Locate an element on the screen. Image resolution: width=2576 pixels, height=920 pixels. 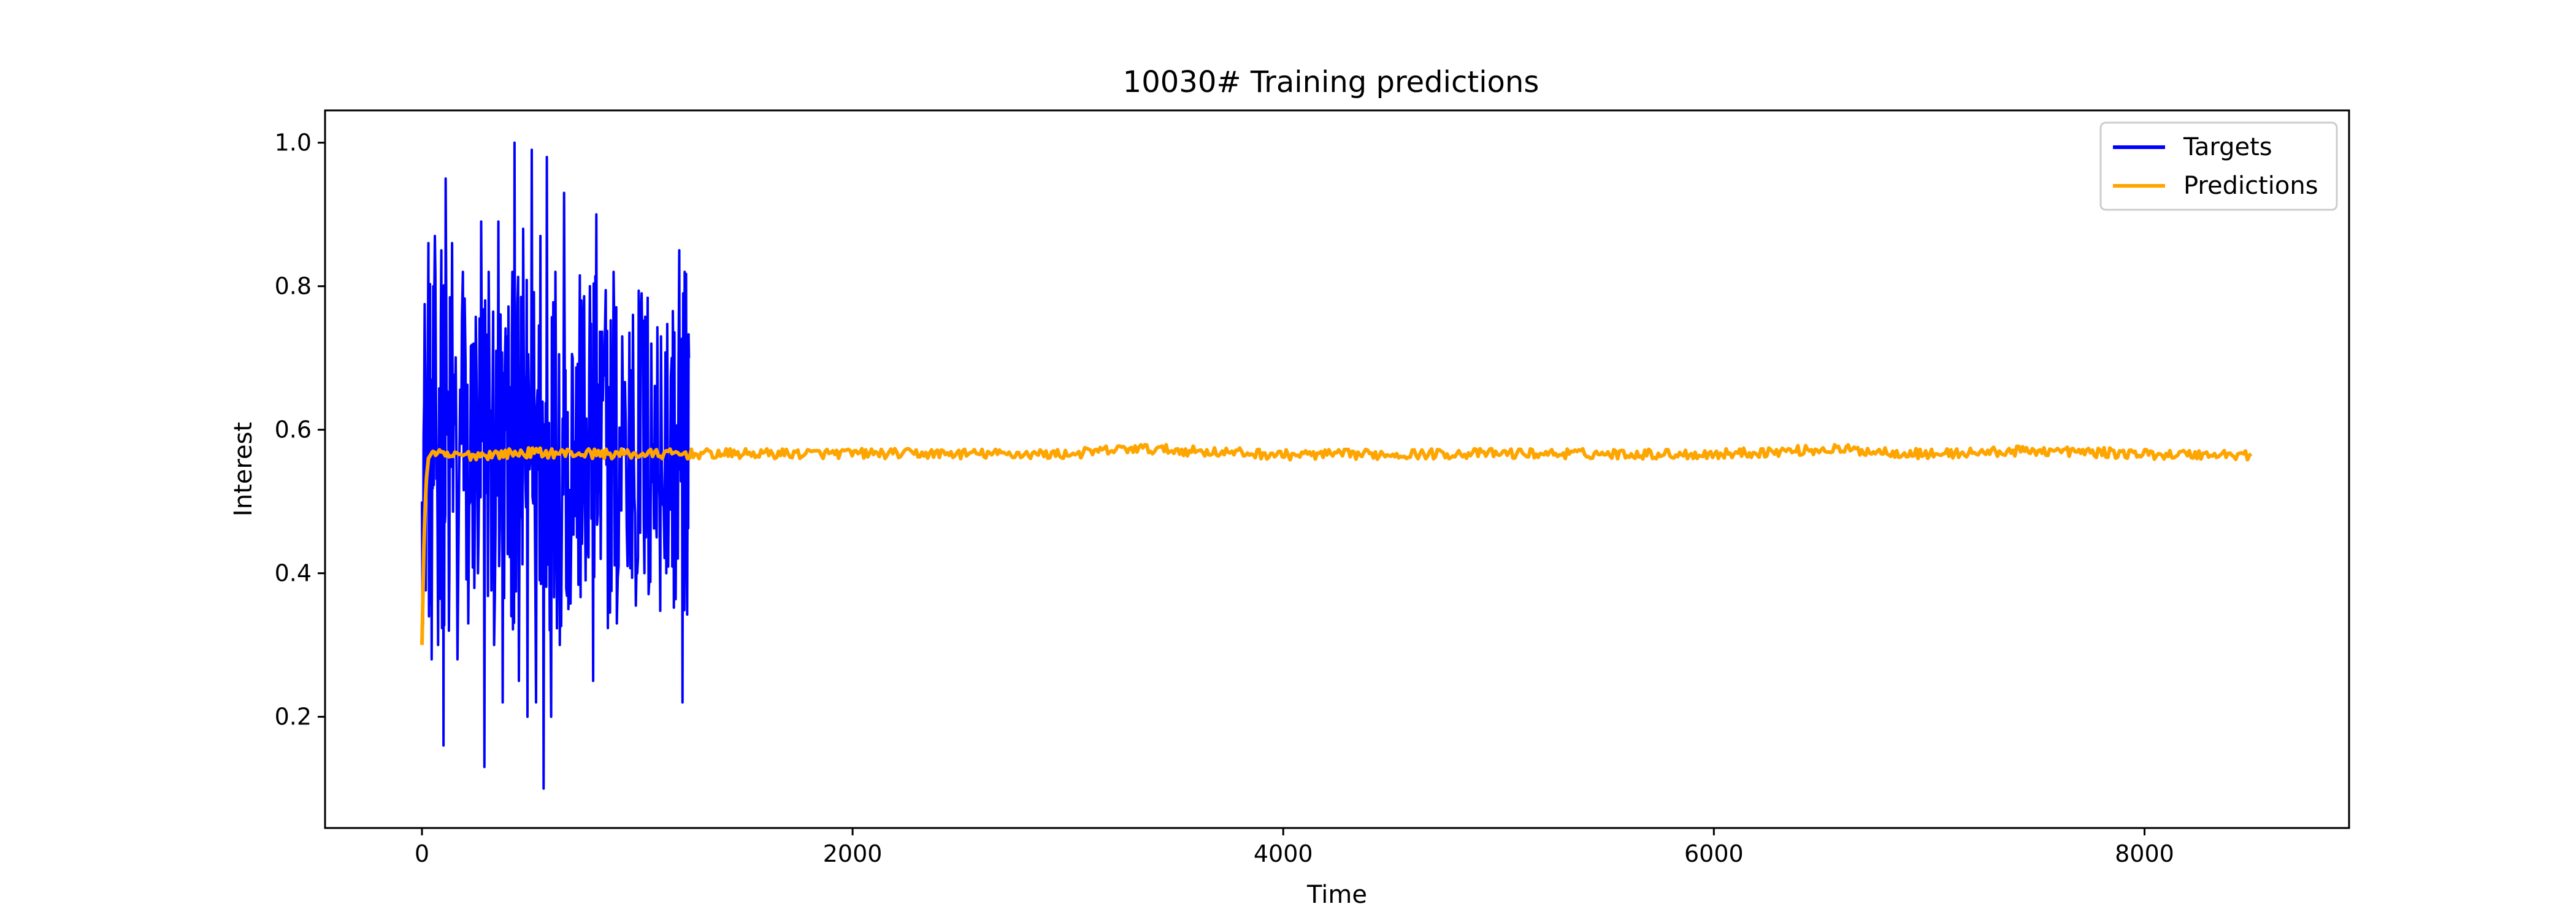
y-tick-label: 0.8 is located at coordinates (293, 286).